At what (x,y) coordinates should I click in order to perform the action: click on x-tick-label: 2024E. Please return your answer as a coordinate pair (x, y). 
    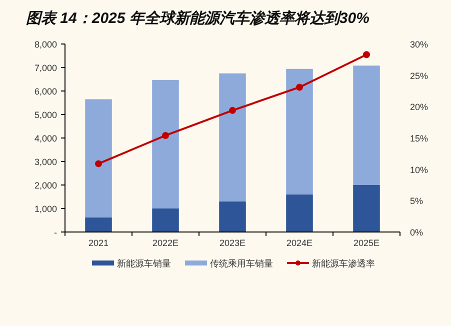
    Looking at the image, I should click on (299, 243).